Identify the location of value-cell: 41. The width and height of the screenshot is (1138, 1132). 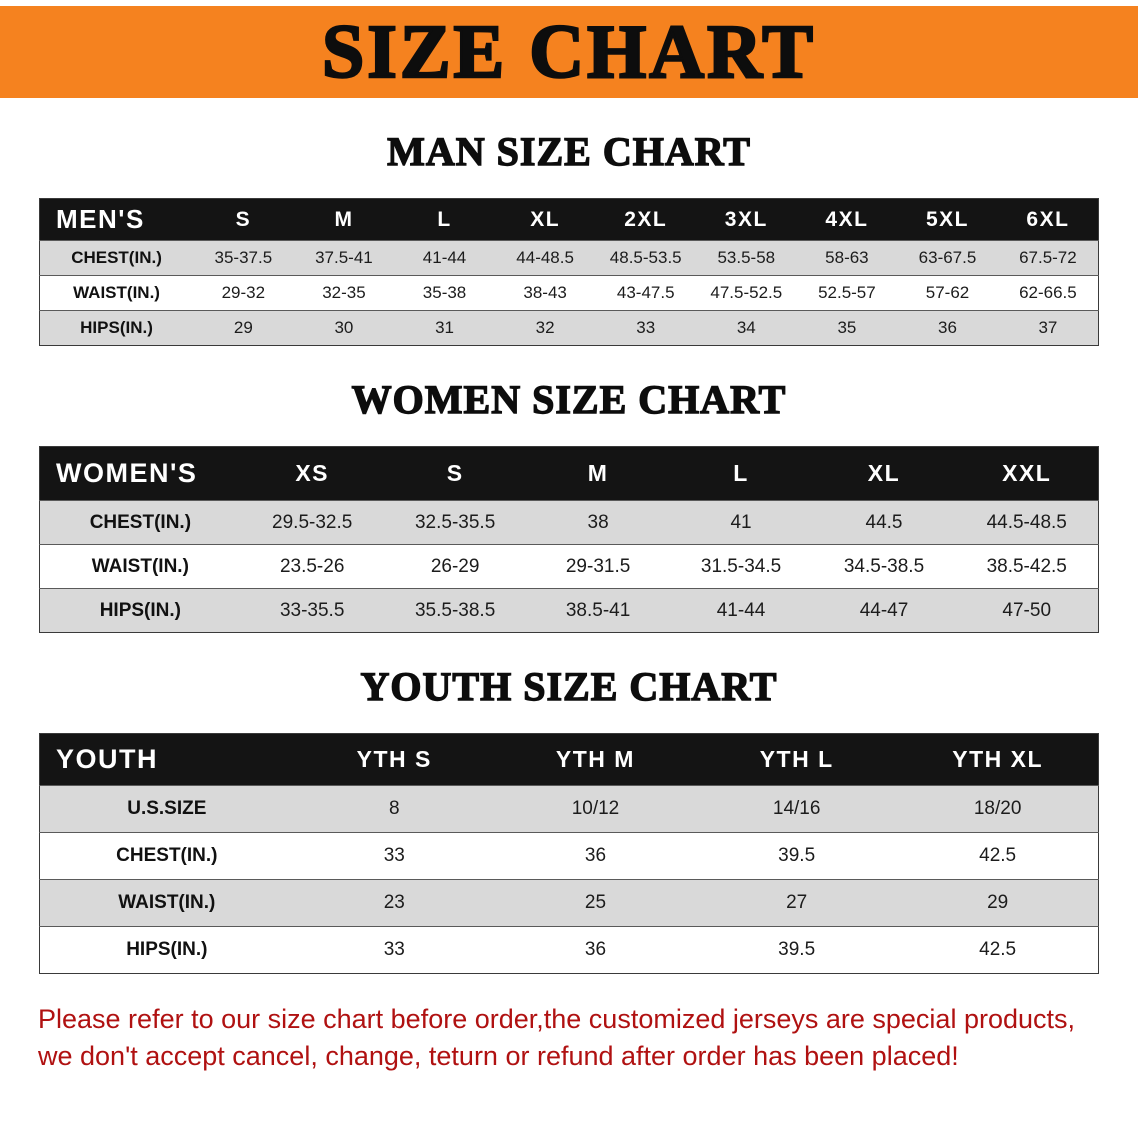
(741, 522).